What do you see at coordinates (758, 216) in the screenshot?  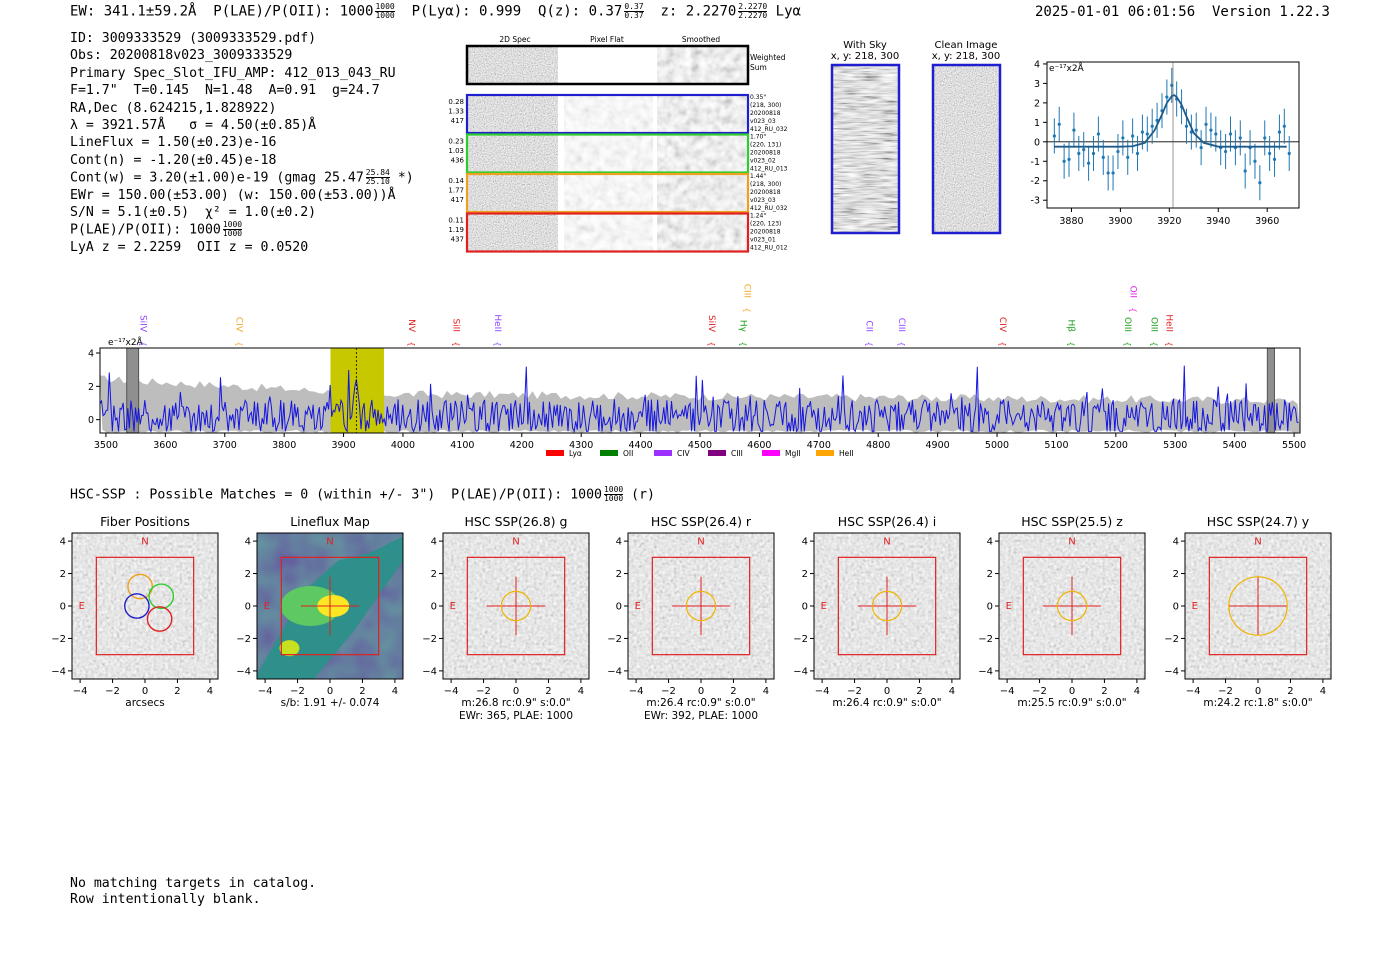 I see `row-fiber-label: 1.24"` at bounding box center [758, 216].